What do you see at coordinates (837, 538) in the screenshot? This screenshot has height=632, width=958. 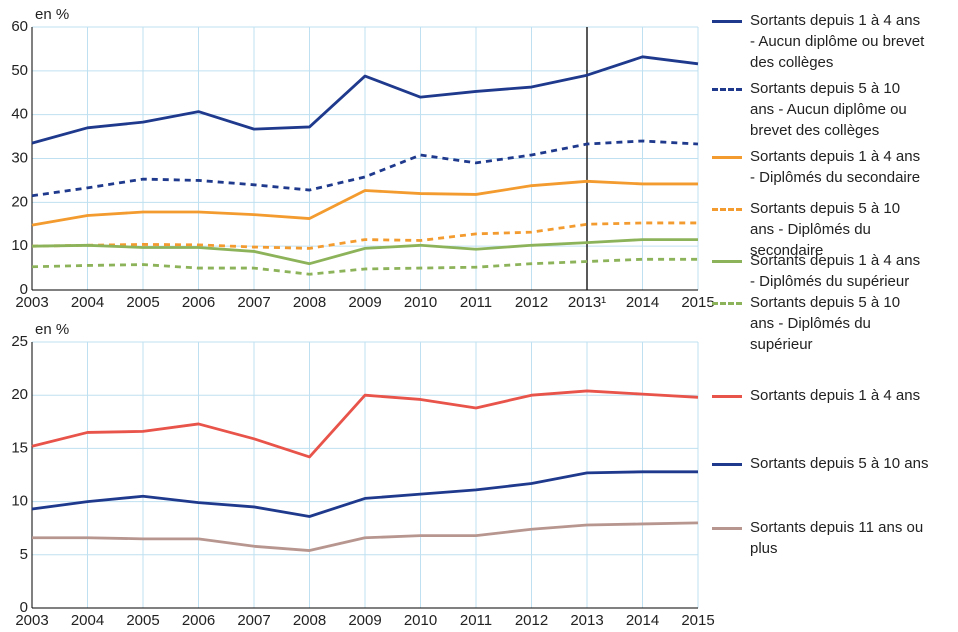 I see `legend-label: Sortants depuis 11 ans ou plus` at bounding box center [837, 538].